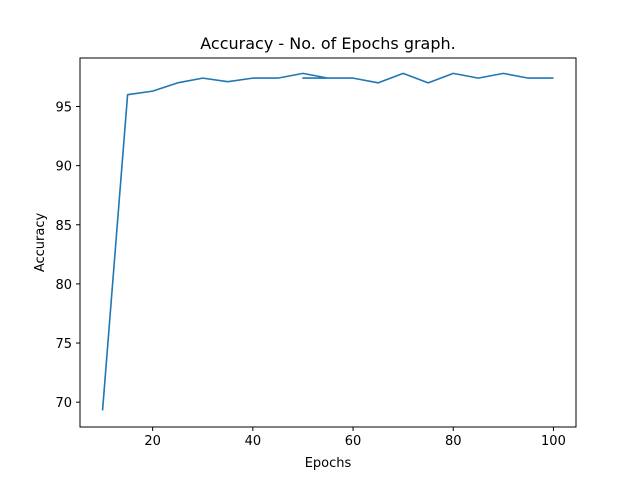 This screenshot has width=640, height=480. I want to click on x-axis: 20 40 60 80 100, so click(355, 438).